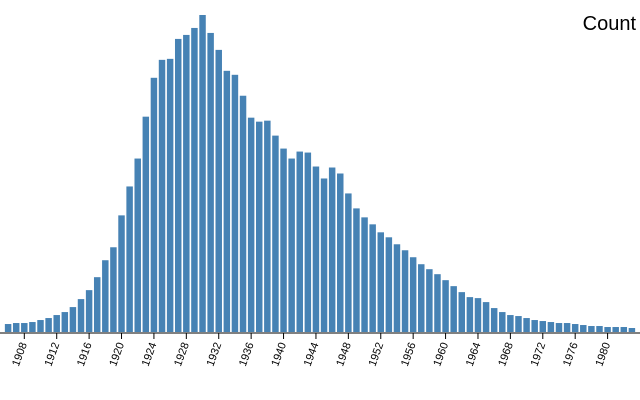 The image size is (640, 400). Describe the element at coordinates (53, 354) in the screenshot. I see `x-tick-label: 1912` at that location.